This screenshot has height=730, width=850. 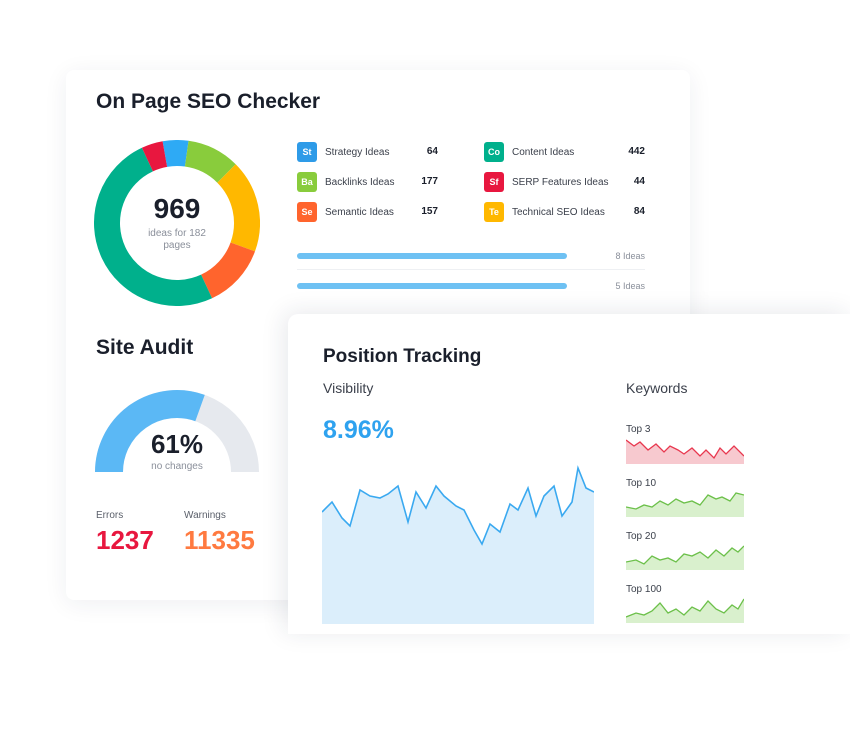 I want to click on visibility-value: 8.96%, so click(x=358, y=430).